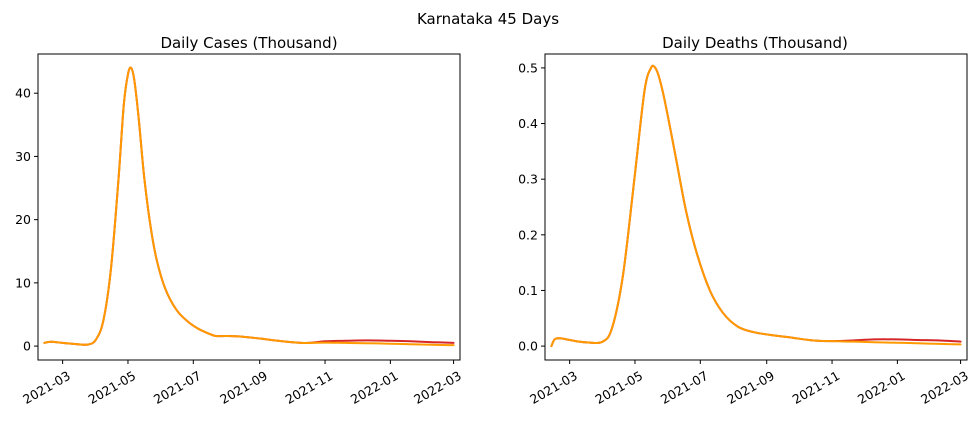  Describe the element at coordinates (528, 179) in the screenshot. I see `daily-deaths-ytick-label: 0.3` at that location.